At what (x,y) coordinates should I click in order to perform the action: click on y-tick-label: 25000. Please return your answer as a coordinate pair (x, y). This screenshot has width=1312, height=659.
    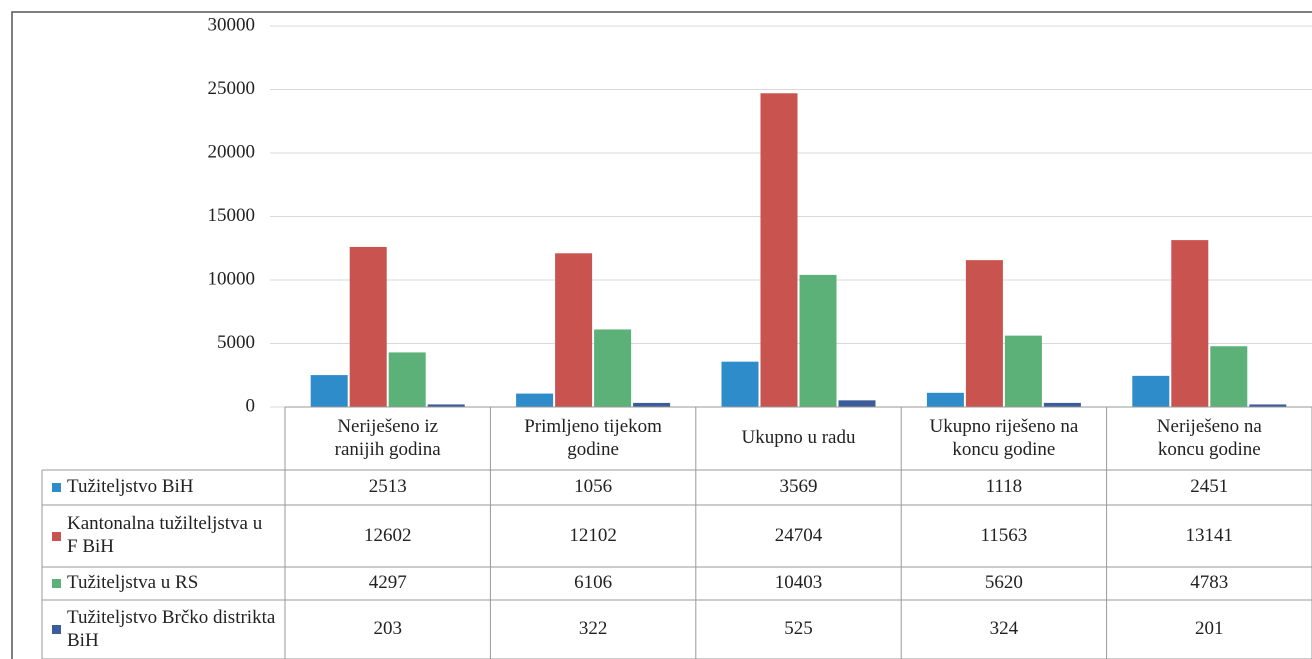
    Looking at the image, I should click on (232, 88).